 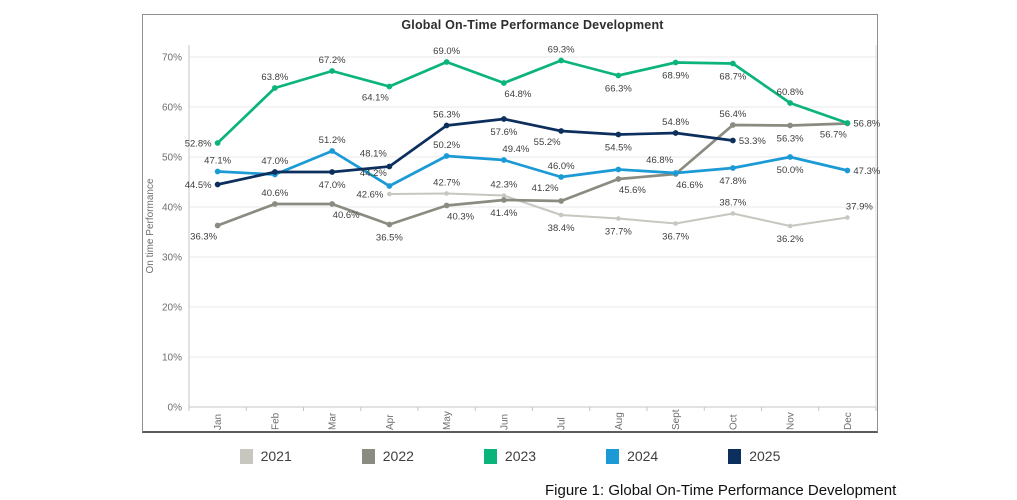 I want to click on data-point-2023-feb, so click(x=274, y=88).